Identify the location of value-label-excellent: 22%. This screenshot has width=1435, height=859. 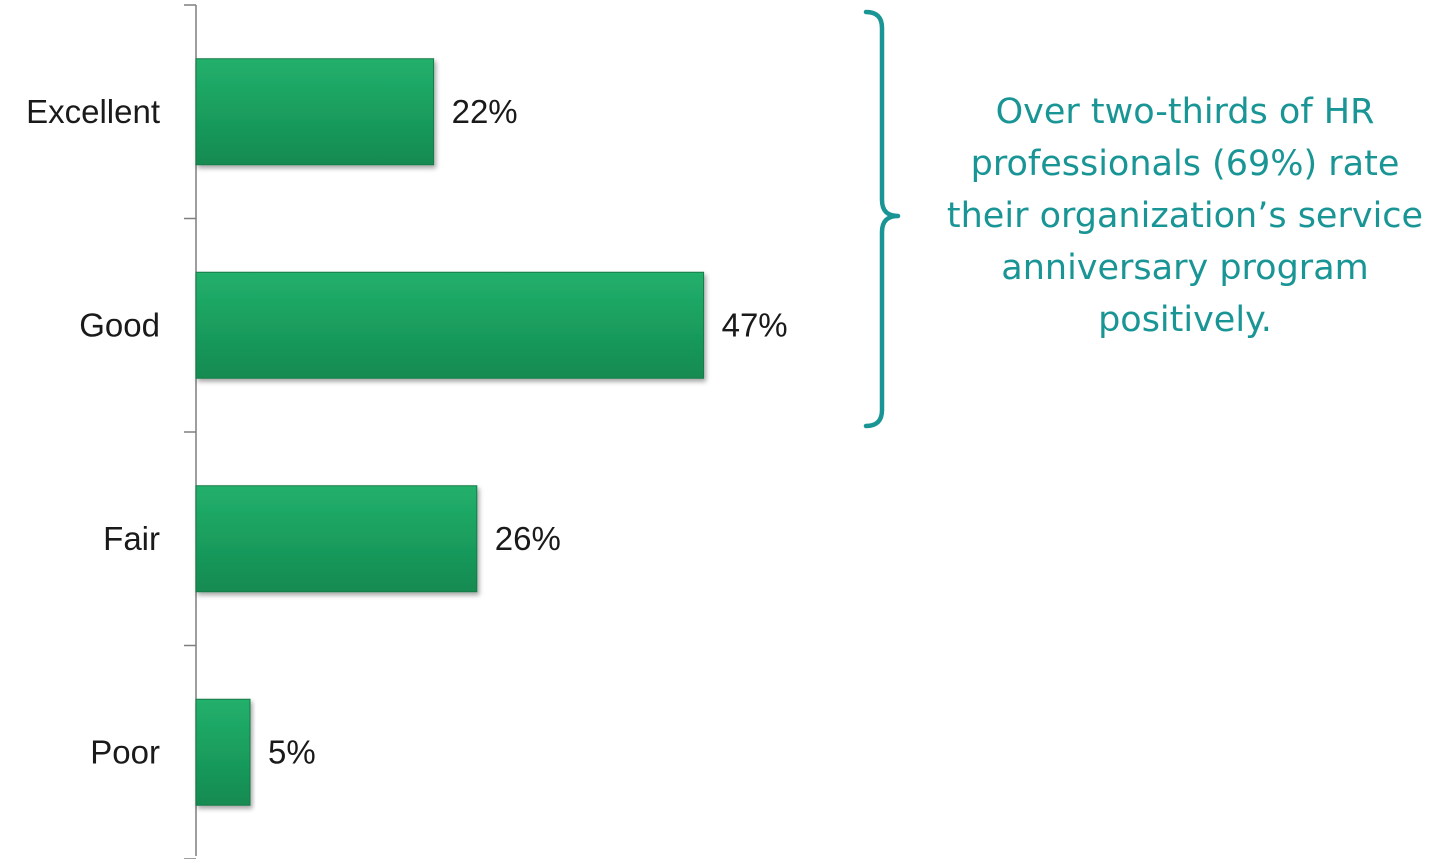
(485, 111).